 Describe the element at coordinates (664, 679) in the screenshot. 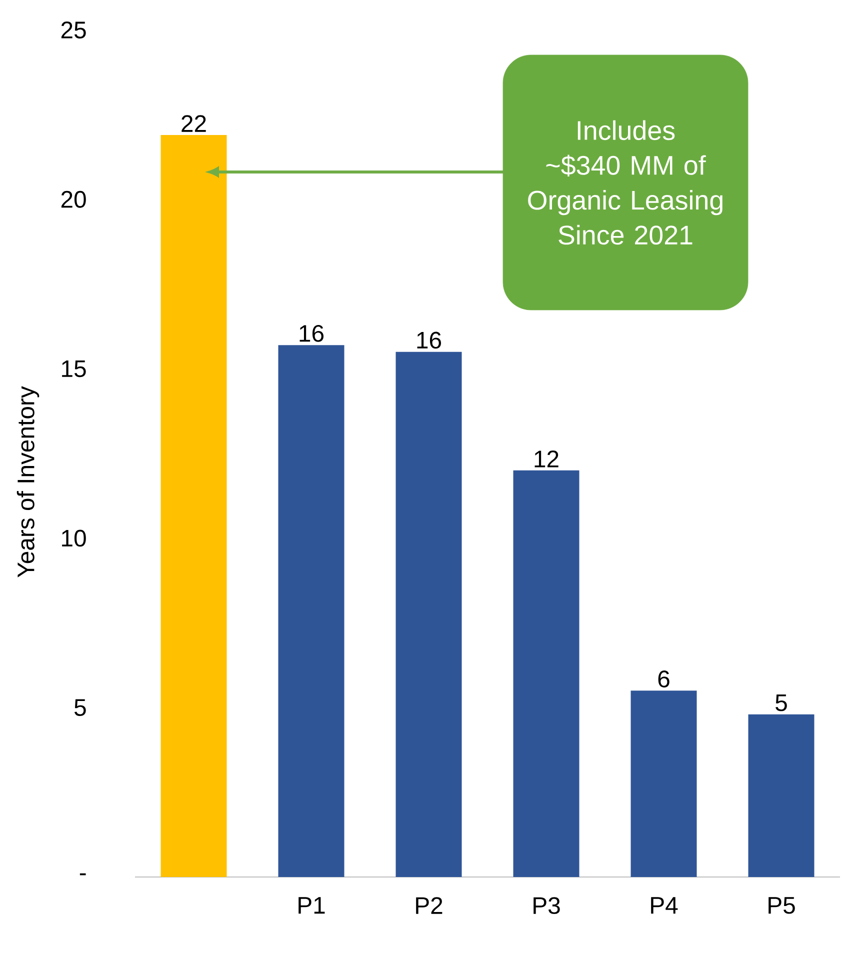

I see `data-label: 6` at that location.